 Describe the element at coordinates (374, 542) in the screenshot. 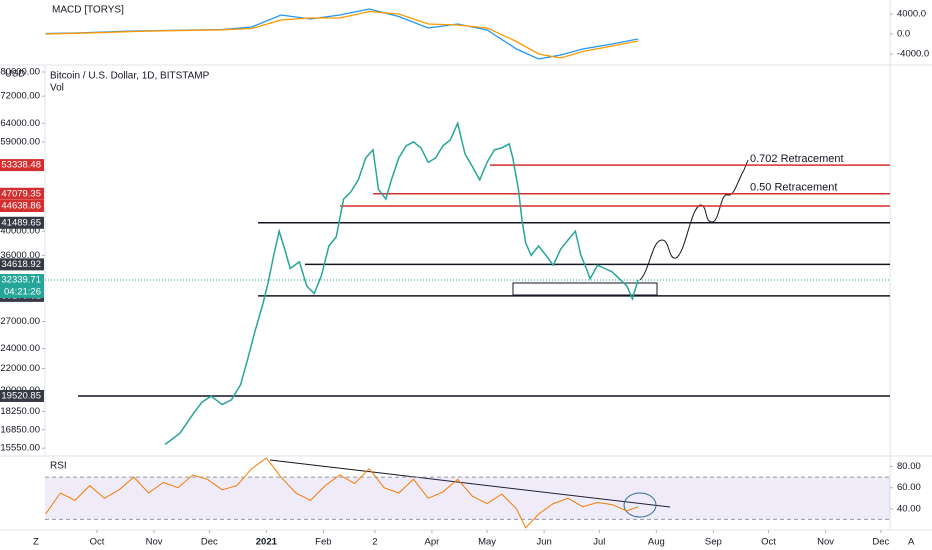

I see `x-tick-label: 2` at that location.